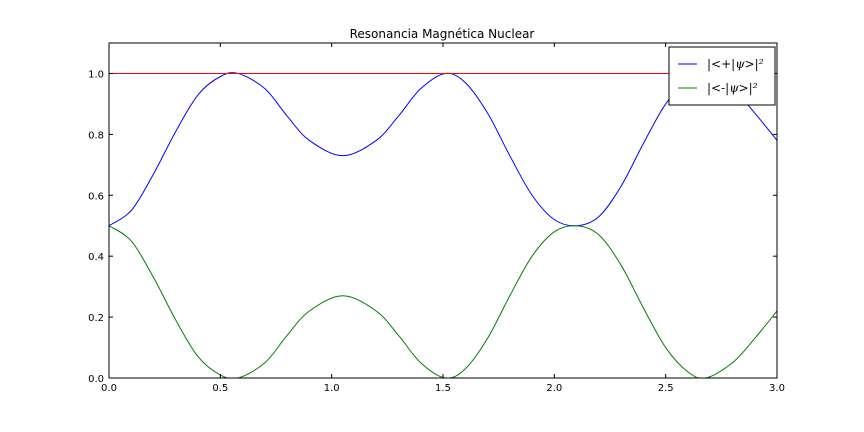  I want to click on y-tick-label: 1.0, so click(96, 74).